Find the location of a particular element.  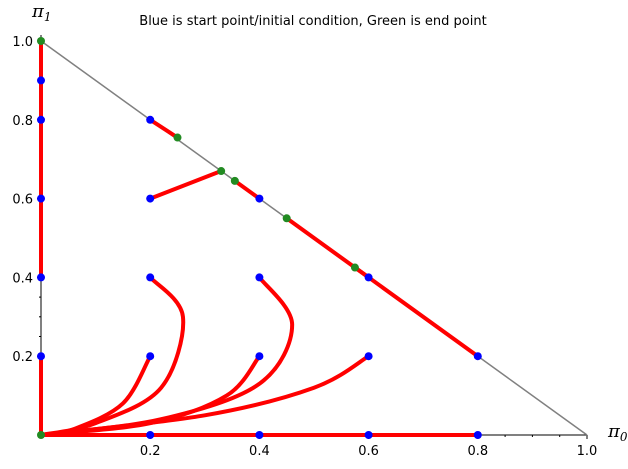

x-axis-label: π0 is located at coordinates (617, 432).